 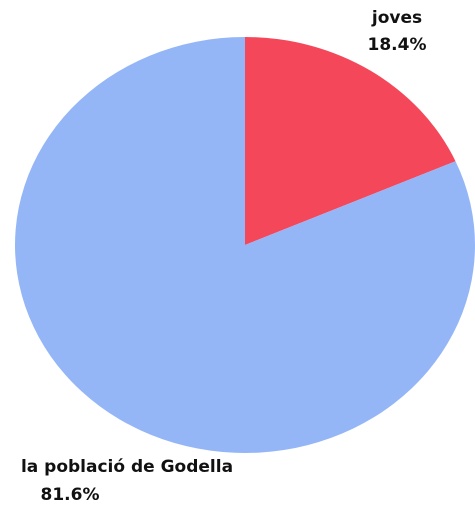 What do you see at coordinates (127, 467) in the screenshot?
I see `slice-label: la població de Godella` at bounding box center [127, 467].